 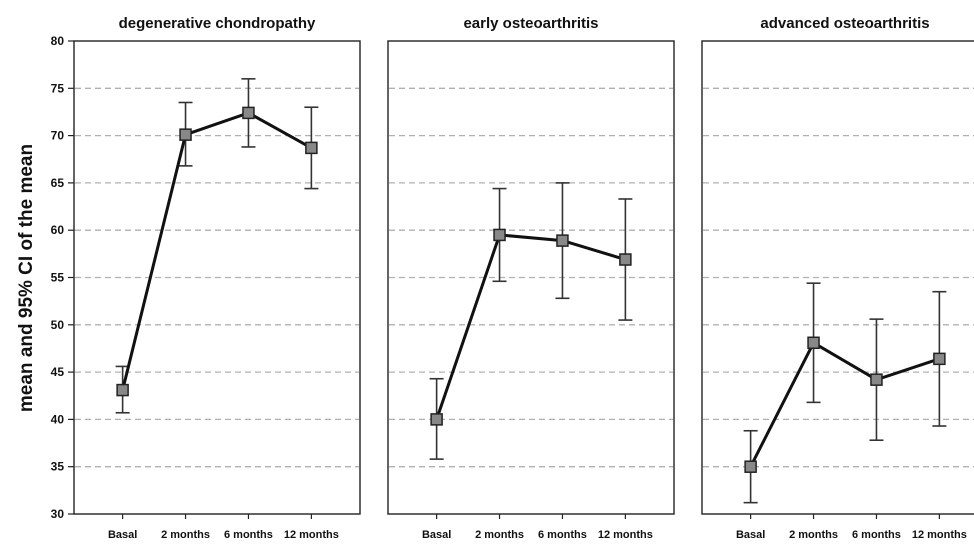 What do you see at coordinates (58, 419) in the screenshot?
I see `y-tick-label: 40` at bounding box center [58, 419].